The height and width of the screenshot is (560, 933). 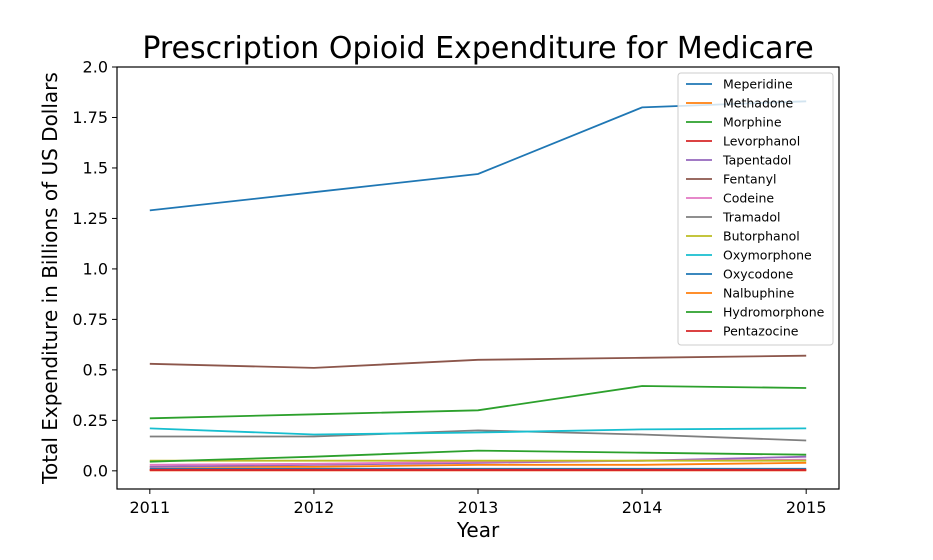 I want to click on legend-box, so click(x=755, y=209).